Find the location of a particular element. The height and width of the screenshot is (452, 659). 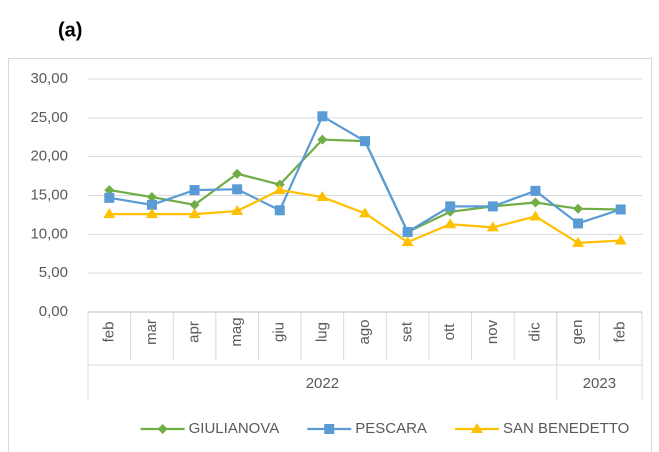

x-tick-label: set is located at coordinates (407, 331).